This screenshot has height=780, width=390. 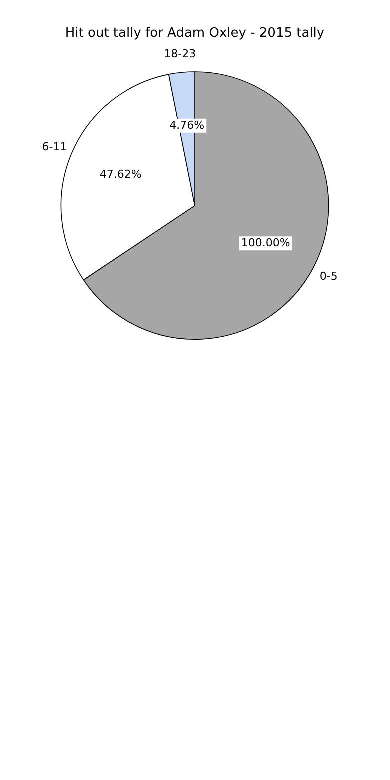 What do you see at coordinates (121, 174) in the screenshot?
I see `data-label: 47.62%` at bounding box center [121, 174].